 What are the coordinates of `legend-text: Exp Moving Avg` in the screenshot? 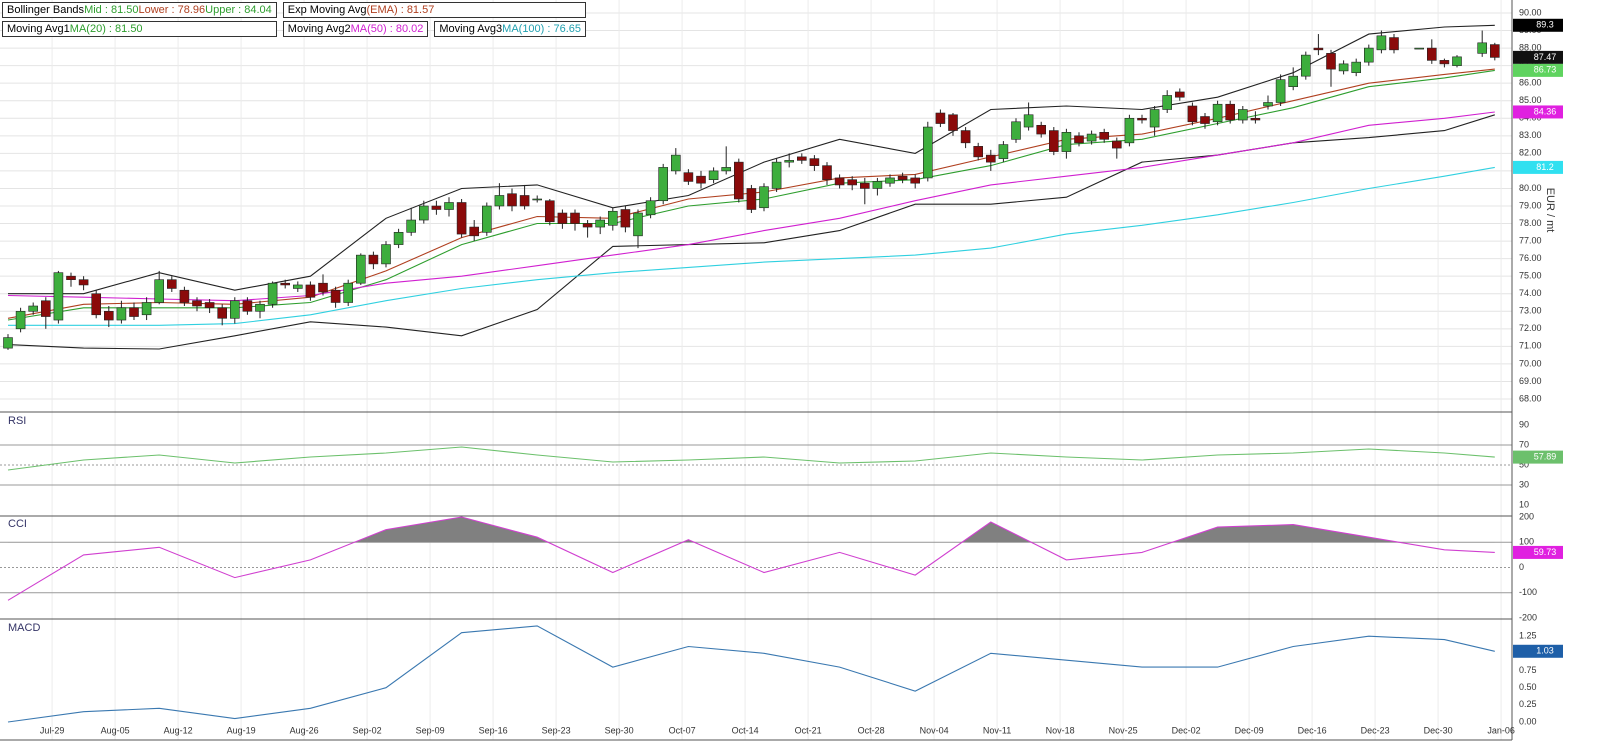 It's located at (327, 10).